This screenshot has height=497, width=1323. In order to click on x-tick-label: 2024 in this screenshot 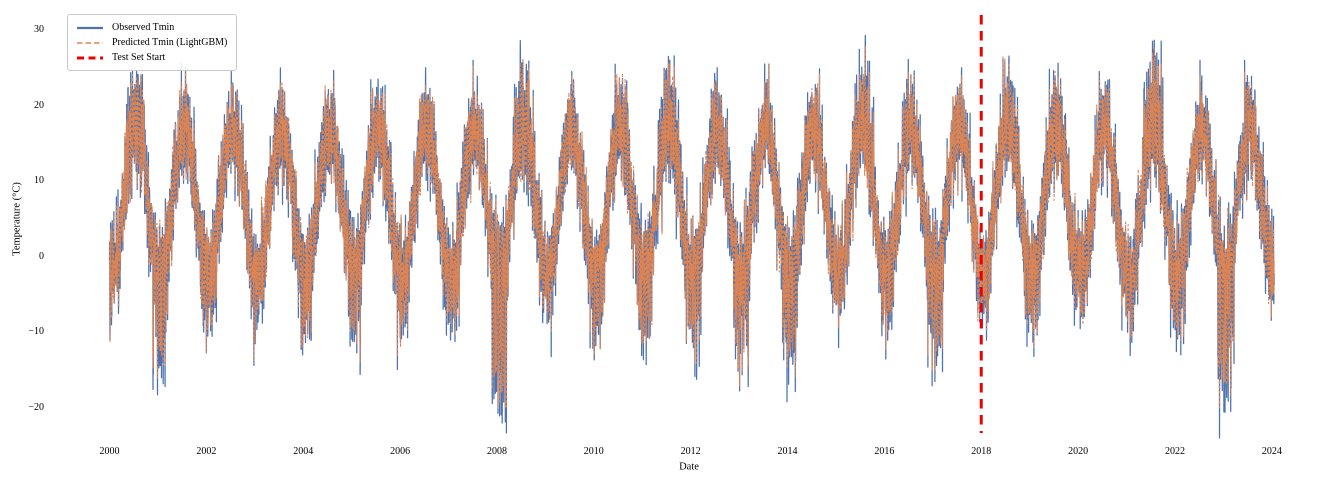, I will do `click(1271, 451)`.